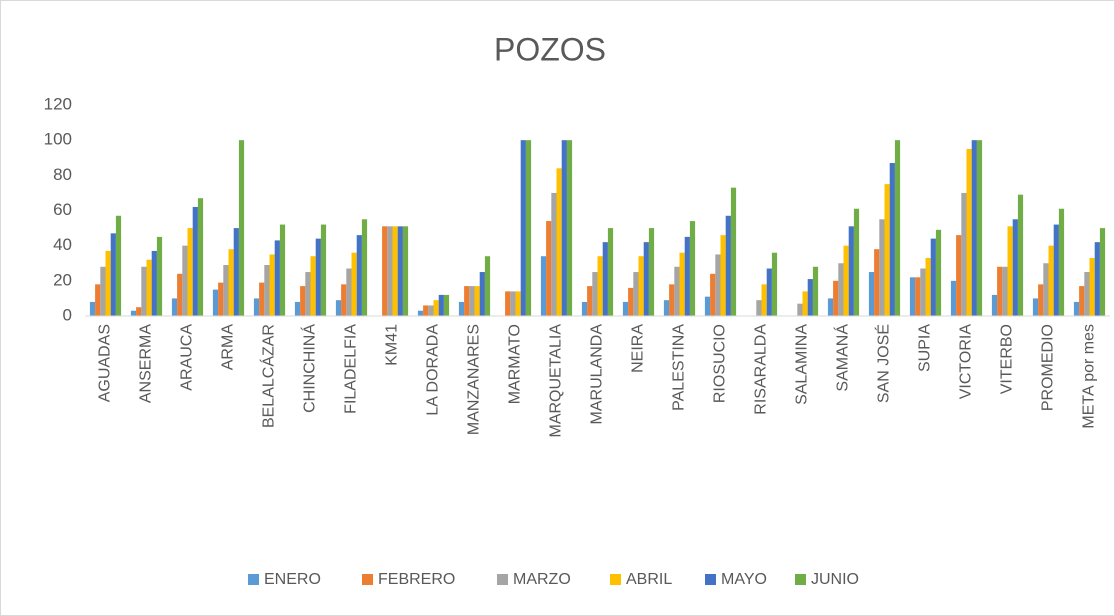  Describe the element at coordinates (744, 579) in the screenshot. I see `legend-label: MAYO` at that location.